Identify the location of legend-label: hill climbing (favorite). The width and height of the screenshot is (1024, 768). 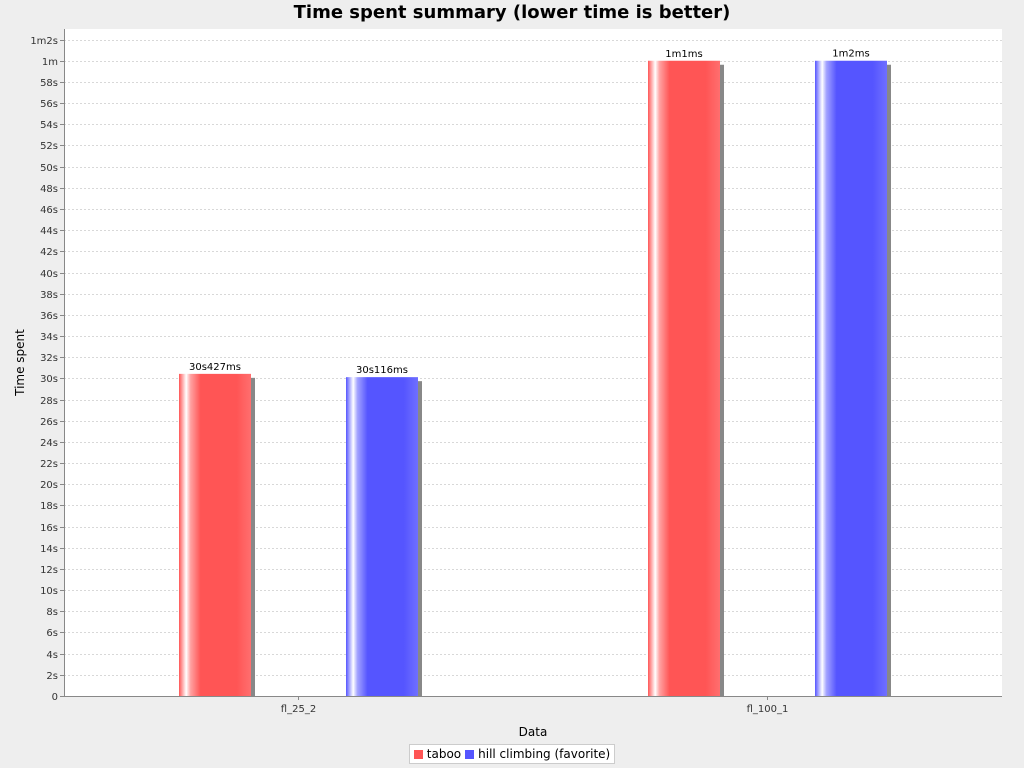
(544, 754).